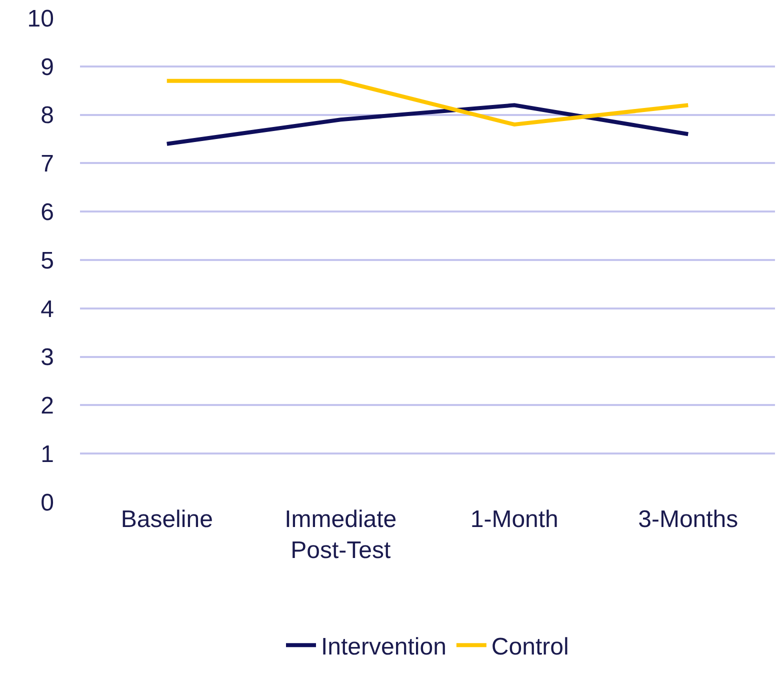  I want to click on legend-label: Intervention, so click(383, 646).